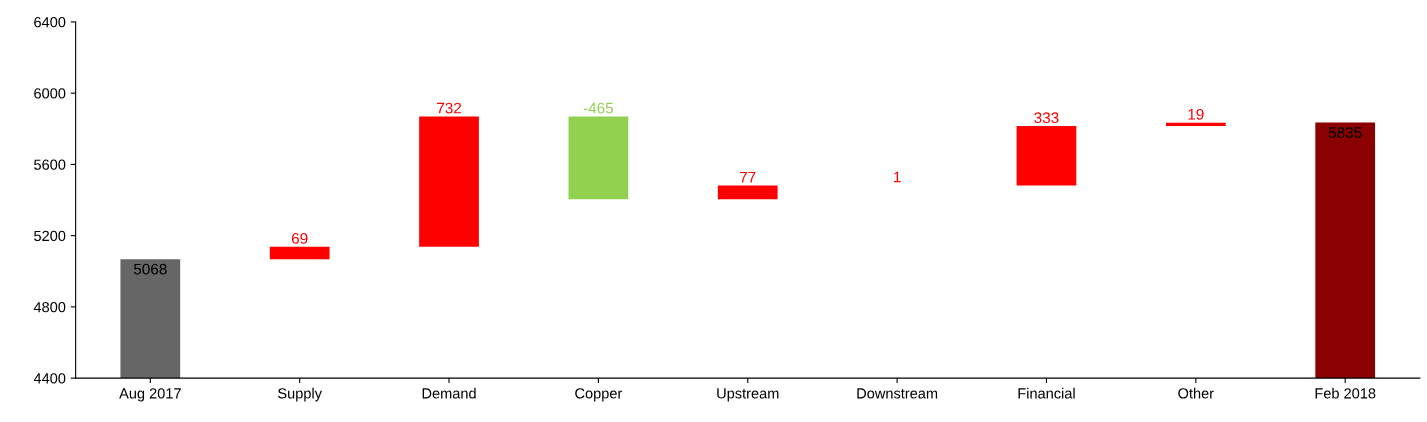 The height and width of the screenshot is (422, 1427). Describe the element at coordinates (748, 177) in the screenshot. I see `data-label: 77` at that location.